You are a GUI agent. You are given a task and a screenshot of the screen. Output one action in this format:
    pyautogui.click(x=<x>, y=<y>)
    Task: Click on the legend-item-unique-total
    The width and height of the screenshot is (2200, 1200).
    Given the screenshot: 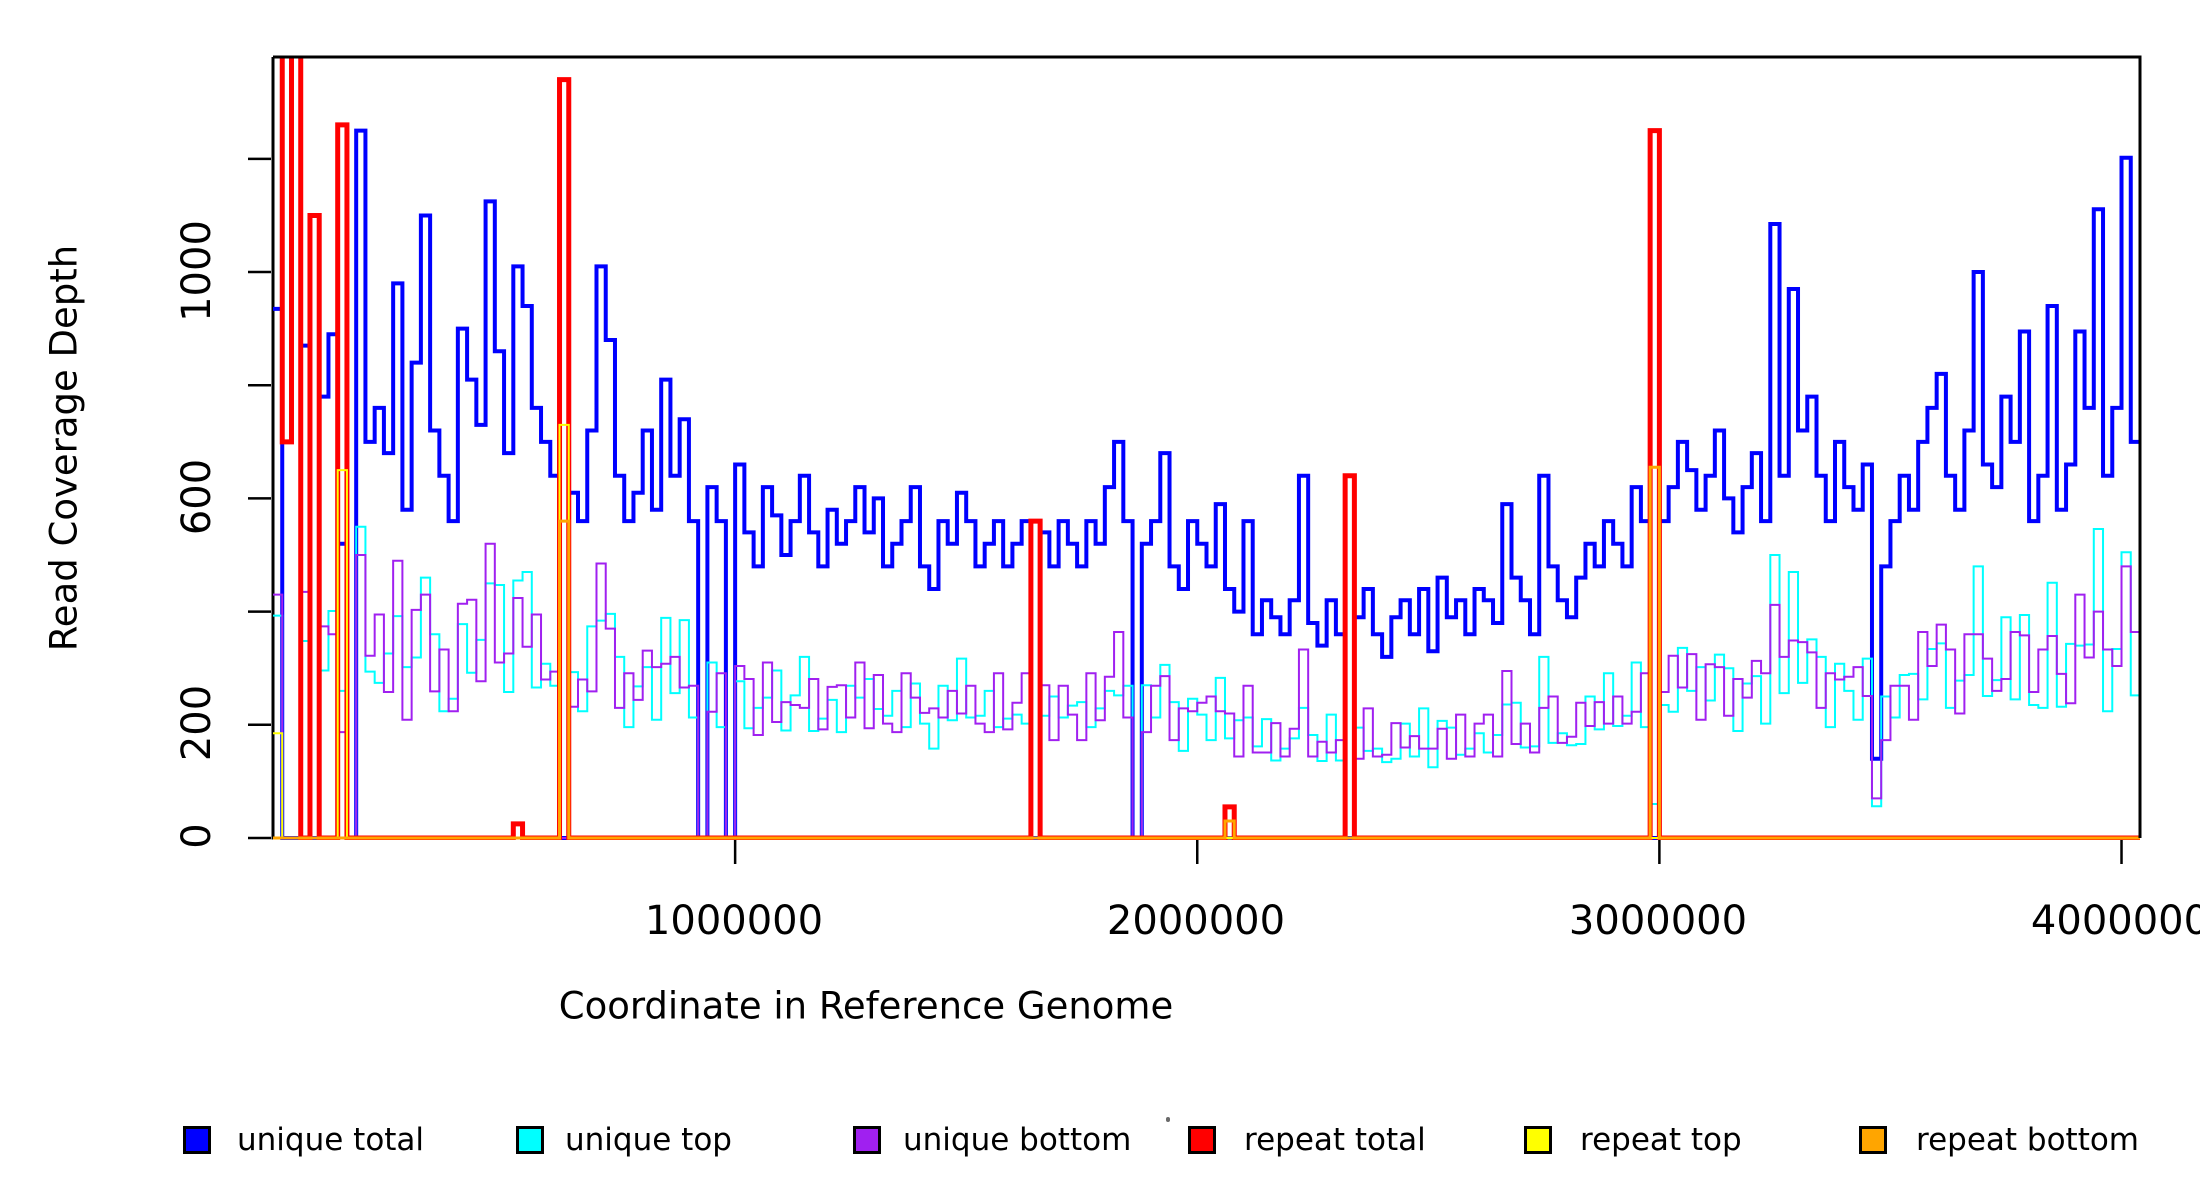 What is the action you would take?
    pyautogui.click(x=197, y=1140)
    